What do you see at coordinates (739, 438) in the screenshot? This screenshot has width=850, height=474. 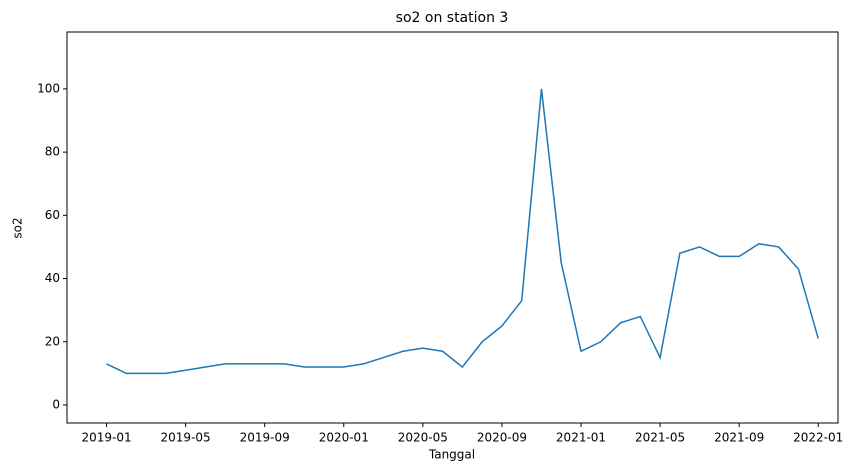 I see `x-tick-label: 2021-09` at bounding box center [739, 438].